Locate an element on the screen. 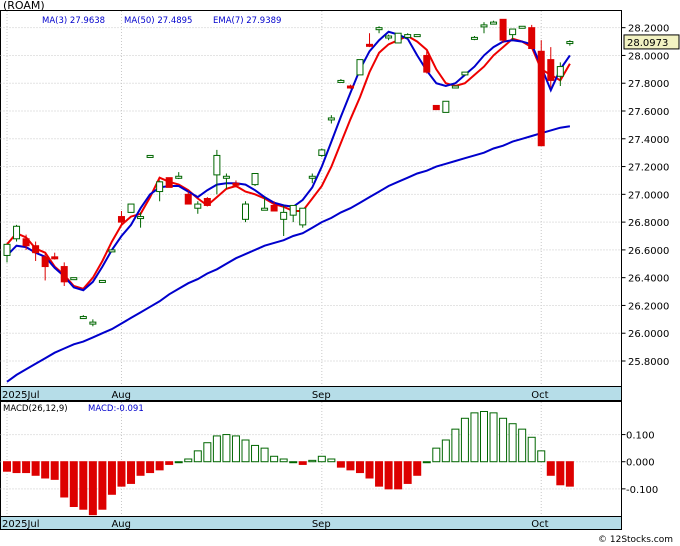 This screenshot has width=680, height=546. macd-y-tick-label: 0.100 is located at coordinates (640, 436).